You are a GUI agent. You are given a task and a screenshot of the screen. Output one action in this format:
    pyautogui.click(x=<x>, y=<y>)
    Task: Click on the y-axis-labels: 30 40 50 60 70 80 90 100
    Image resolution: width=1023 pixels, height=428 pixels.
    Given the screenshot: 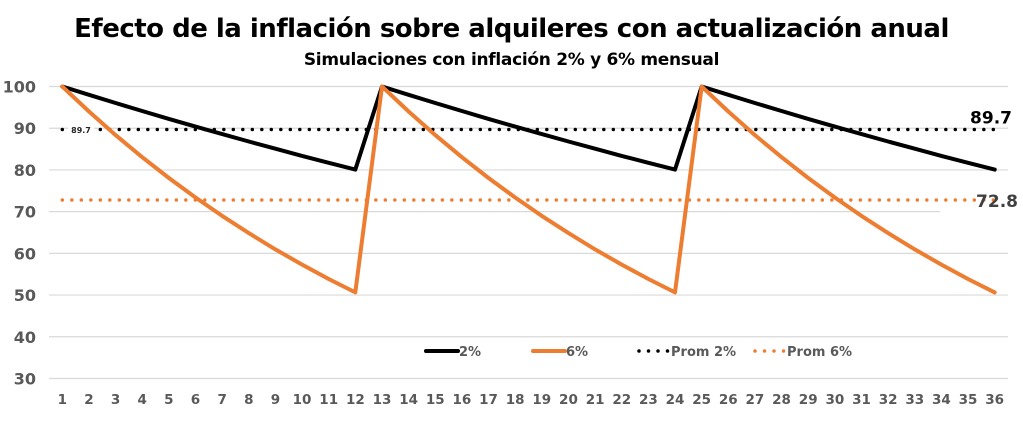 What is the action you would take?
    pyautogui.click(x=19, y=233)
    